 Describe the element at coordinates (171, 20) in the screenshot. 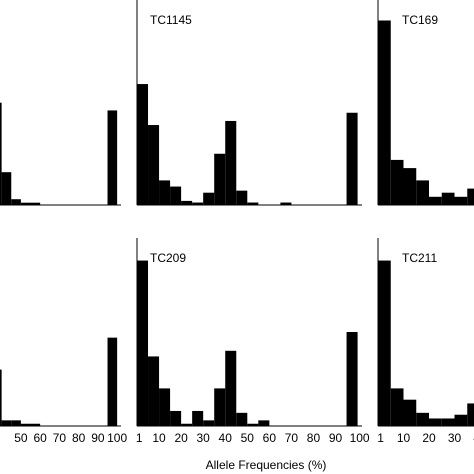

I see `panel-title: TC1145` at that location.